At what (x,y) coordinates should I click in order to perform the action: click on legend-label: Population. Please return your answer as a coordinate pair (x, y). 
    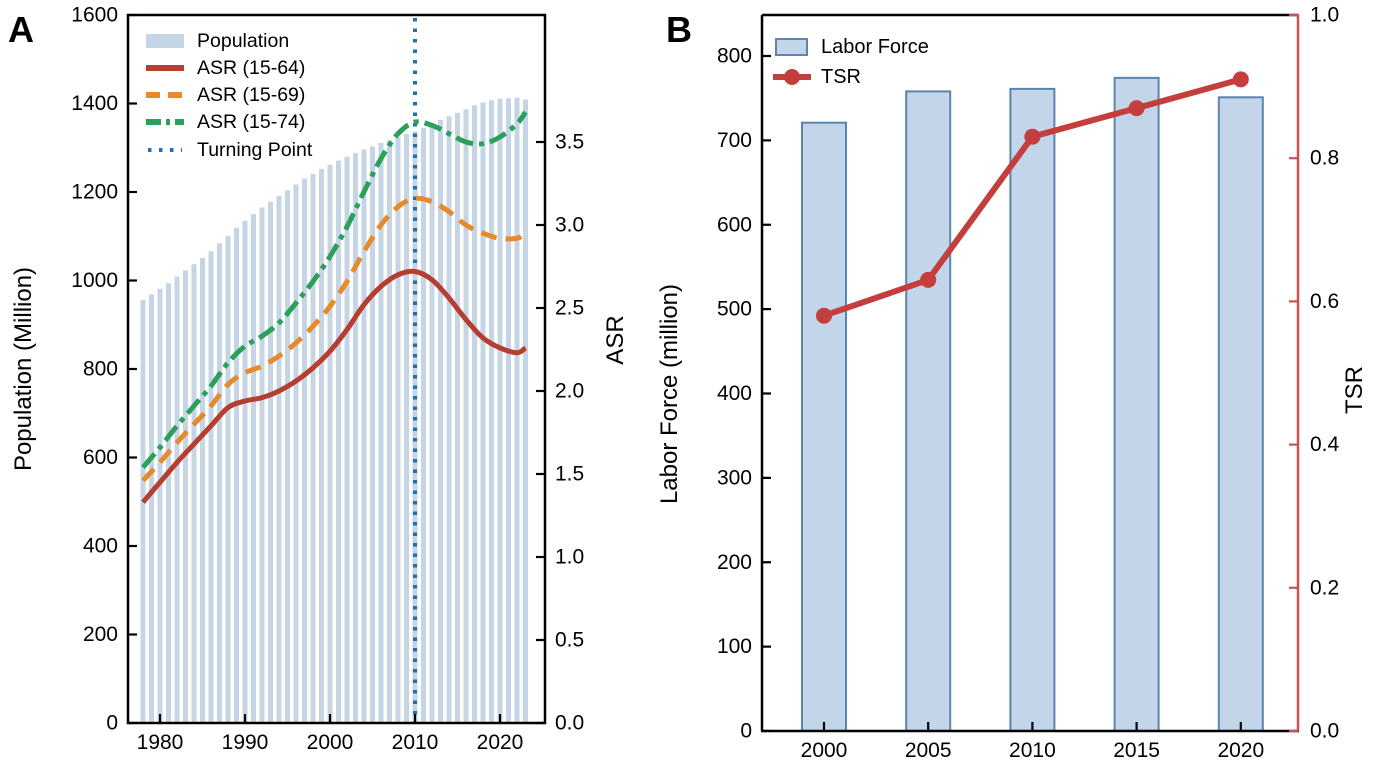
    Looking at the image, I should click on (243, 41).